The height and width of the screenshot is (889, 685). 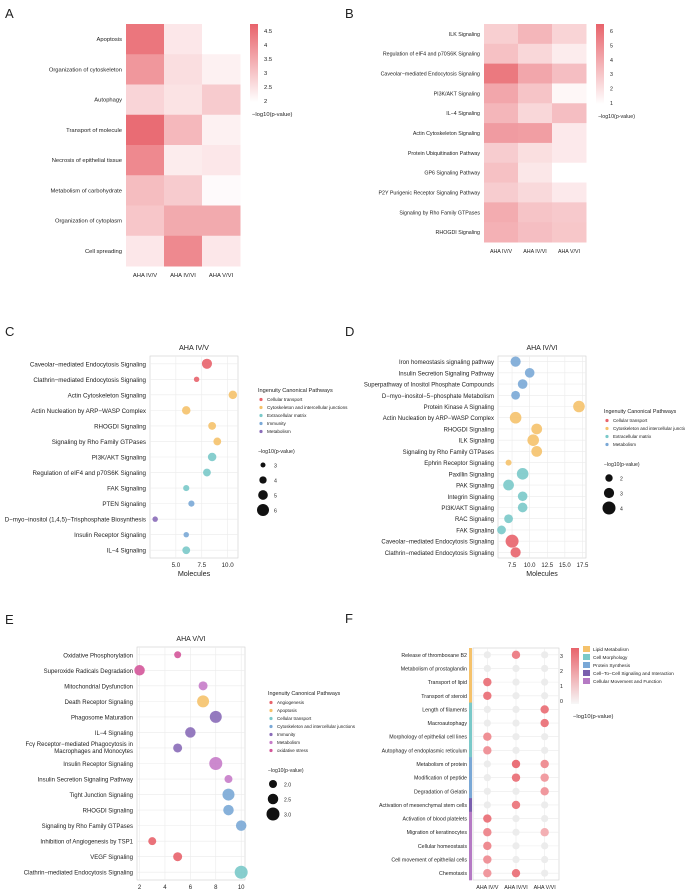 What do you see at coordinates (439, 213) in the screenshot?
I see `row-label: Signaling by Rho Family GTPases` at bounding box center [439, 213].